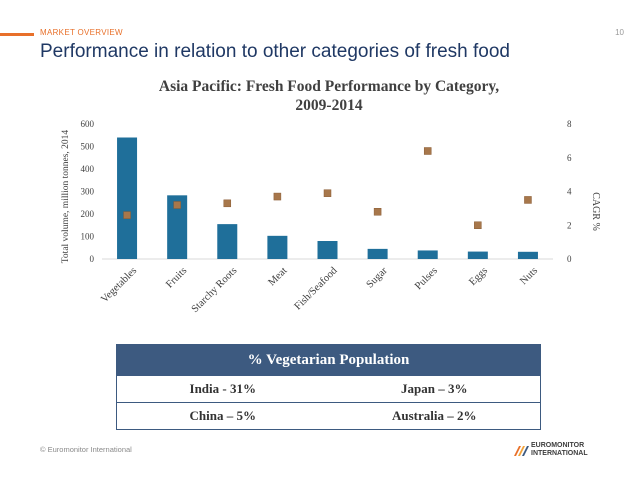 The height and width of the screenshot is (479, 638). What do you see at coordinates (328, 360) in the screenshot?
I see `table-header: % Vegetarian Population` at bounding box center [328, 360].